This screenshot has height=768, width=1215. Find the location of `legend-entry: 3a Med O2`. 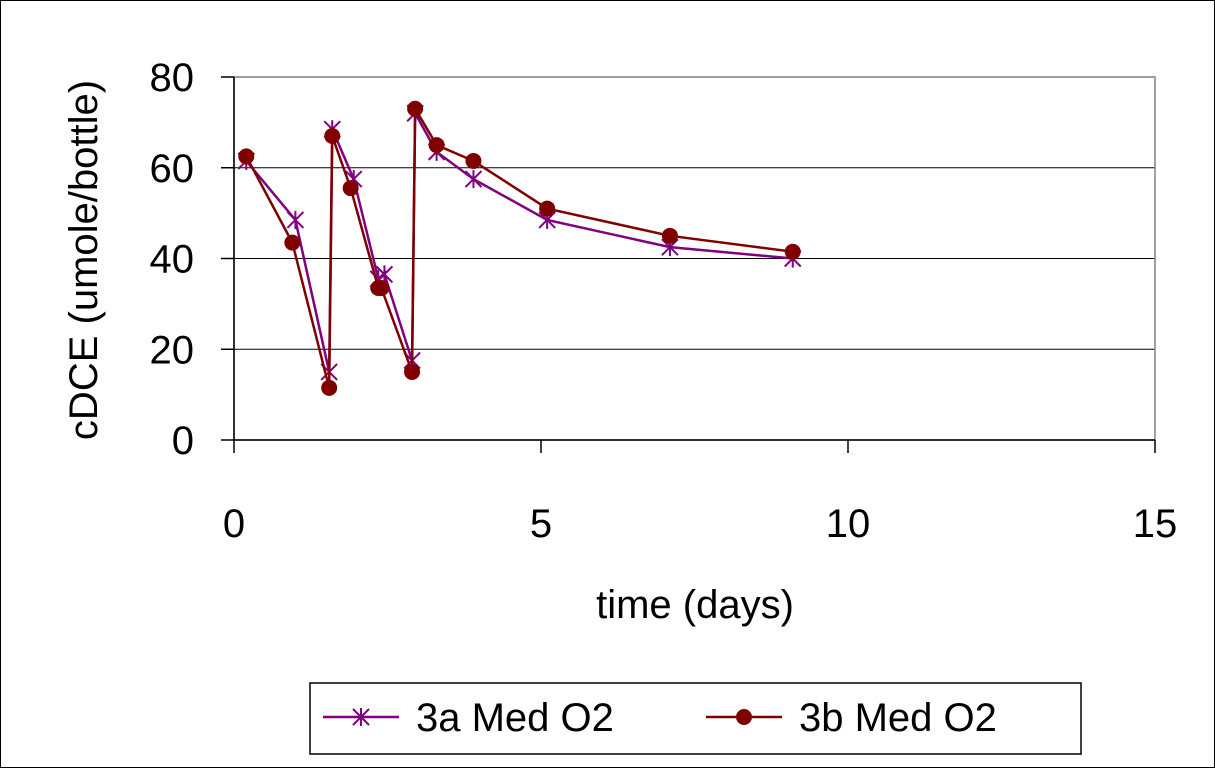

legend-entry: 3a Med O2 is located at coordinates (468, 718).